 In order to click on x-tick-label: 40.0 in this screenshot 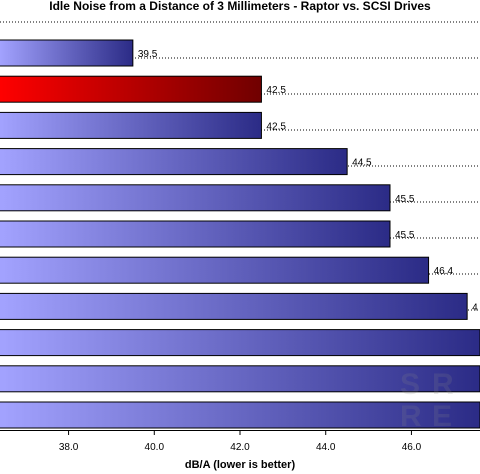, I will do `click(155, 447)`.